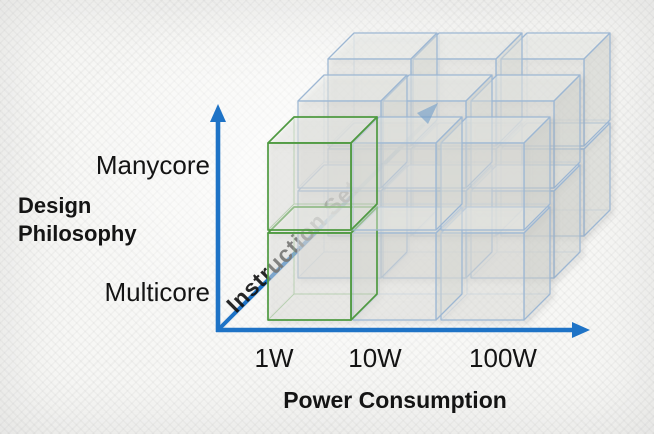 This screenshot has width=654, height=434. I want to click on cube, so click(352, 131).